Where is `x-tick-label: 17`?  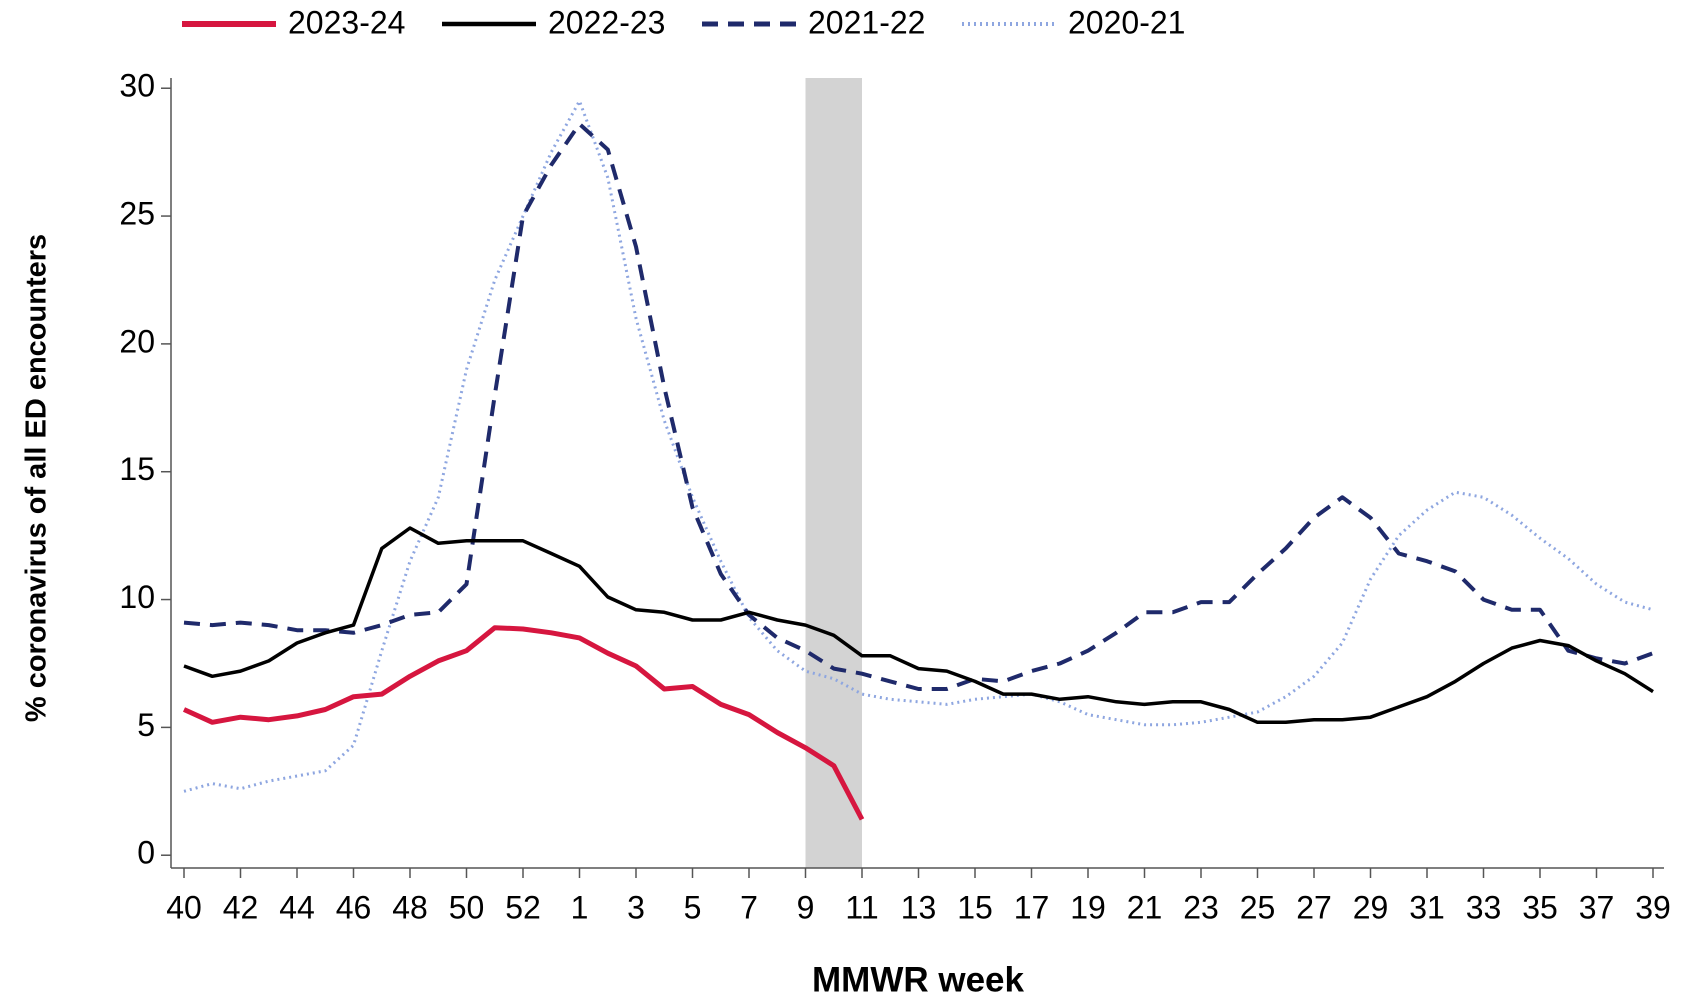 x-tick-label: 17 is located at coordinates (1032, 907).